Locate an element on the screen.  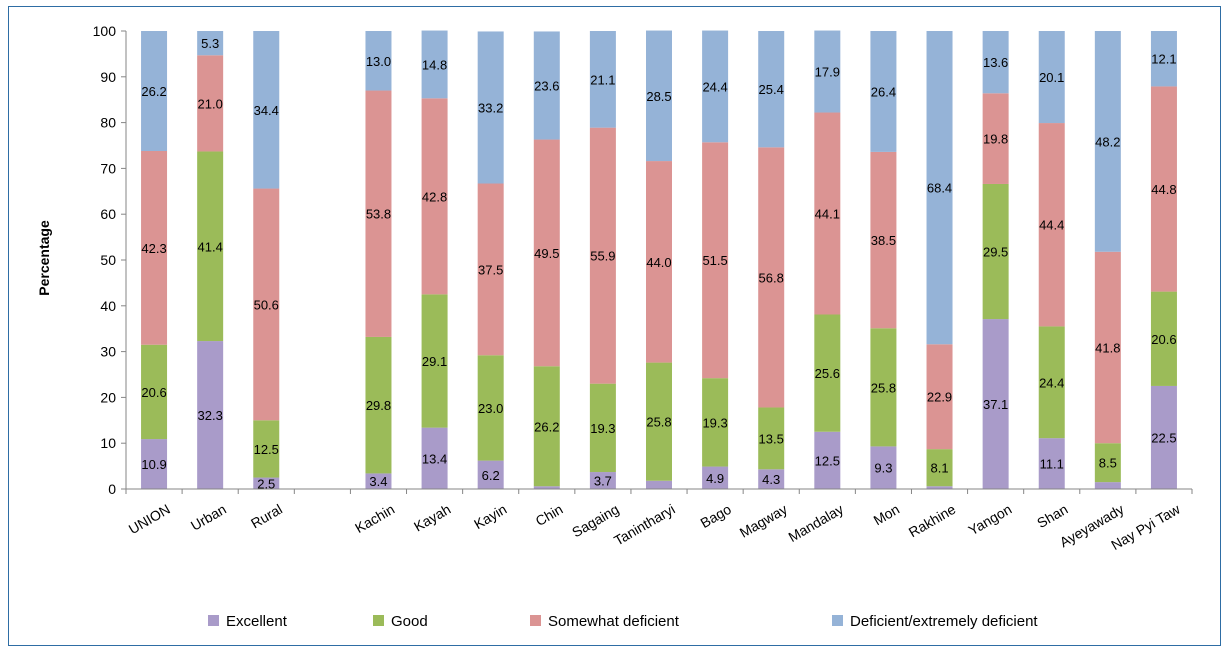
data-label: 41.4 is located at coordinates (210, 246).